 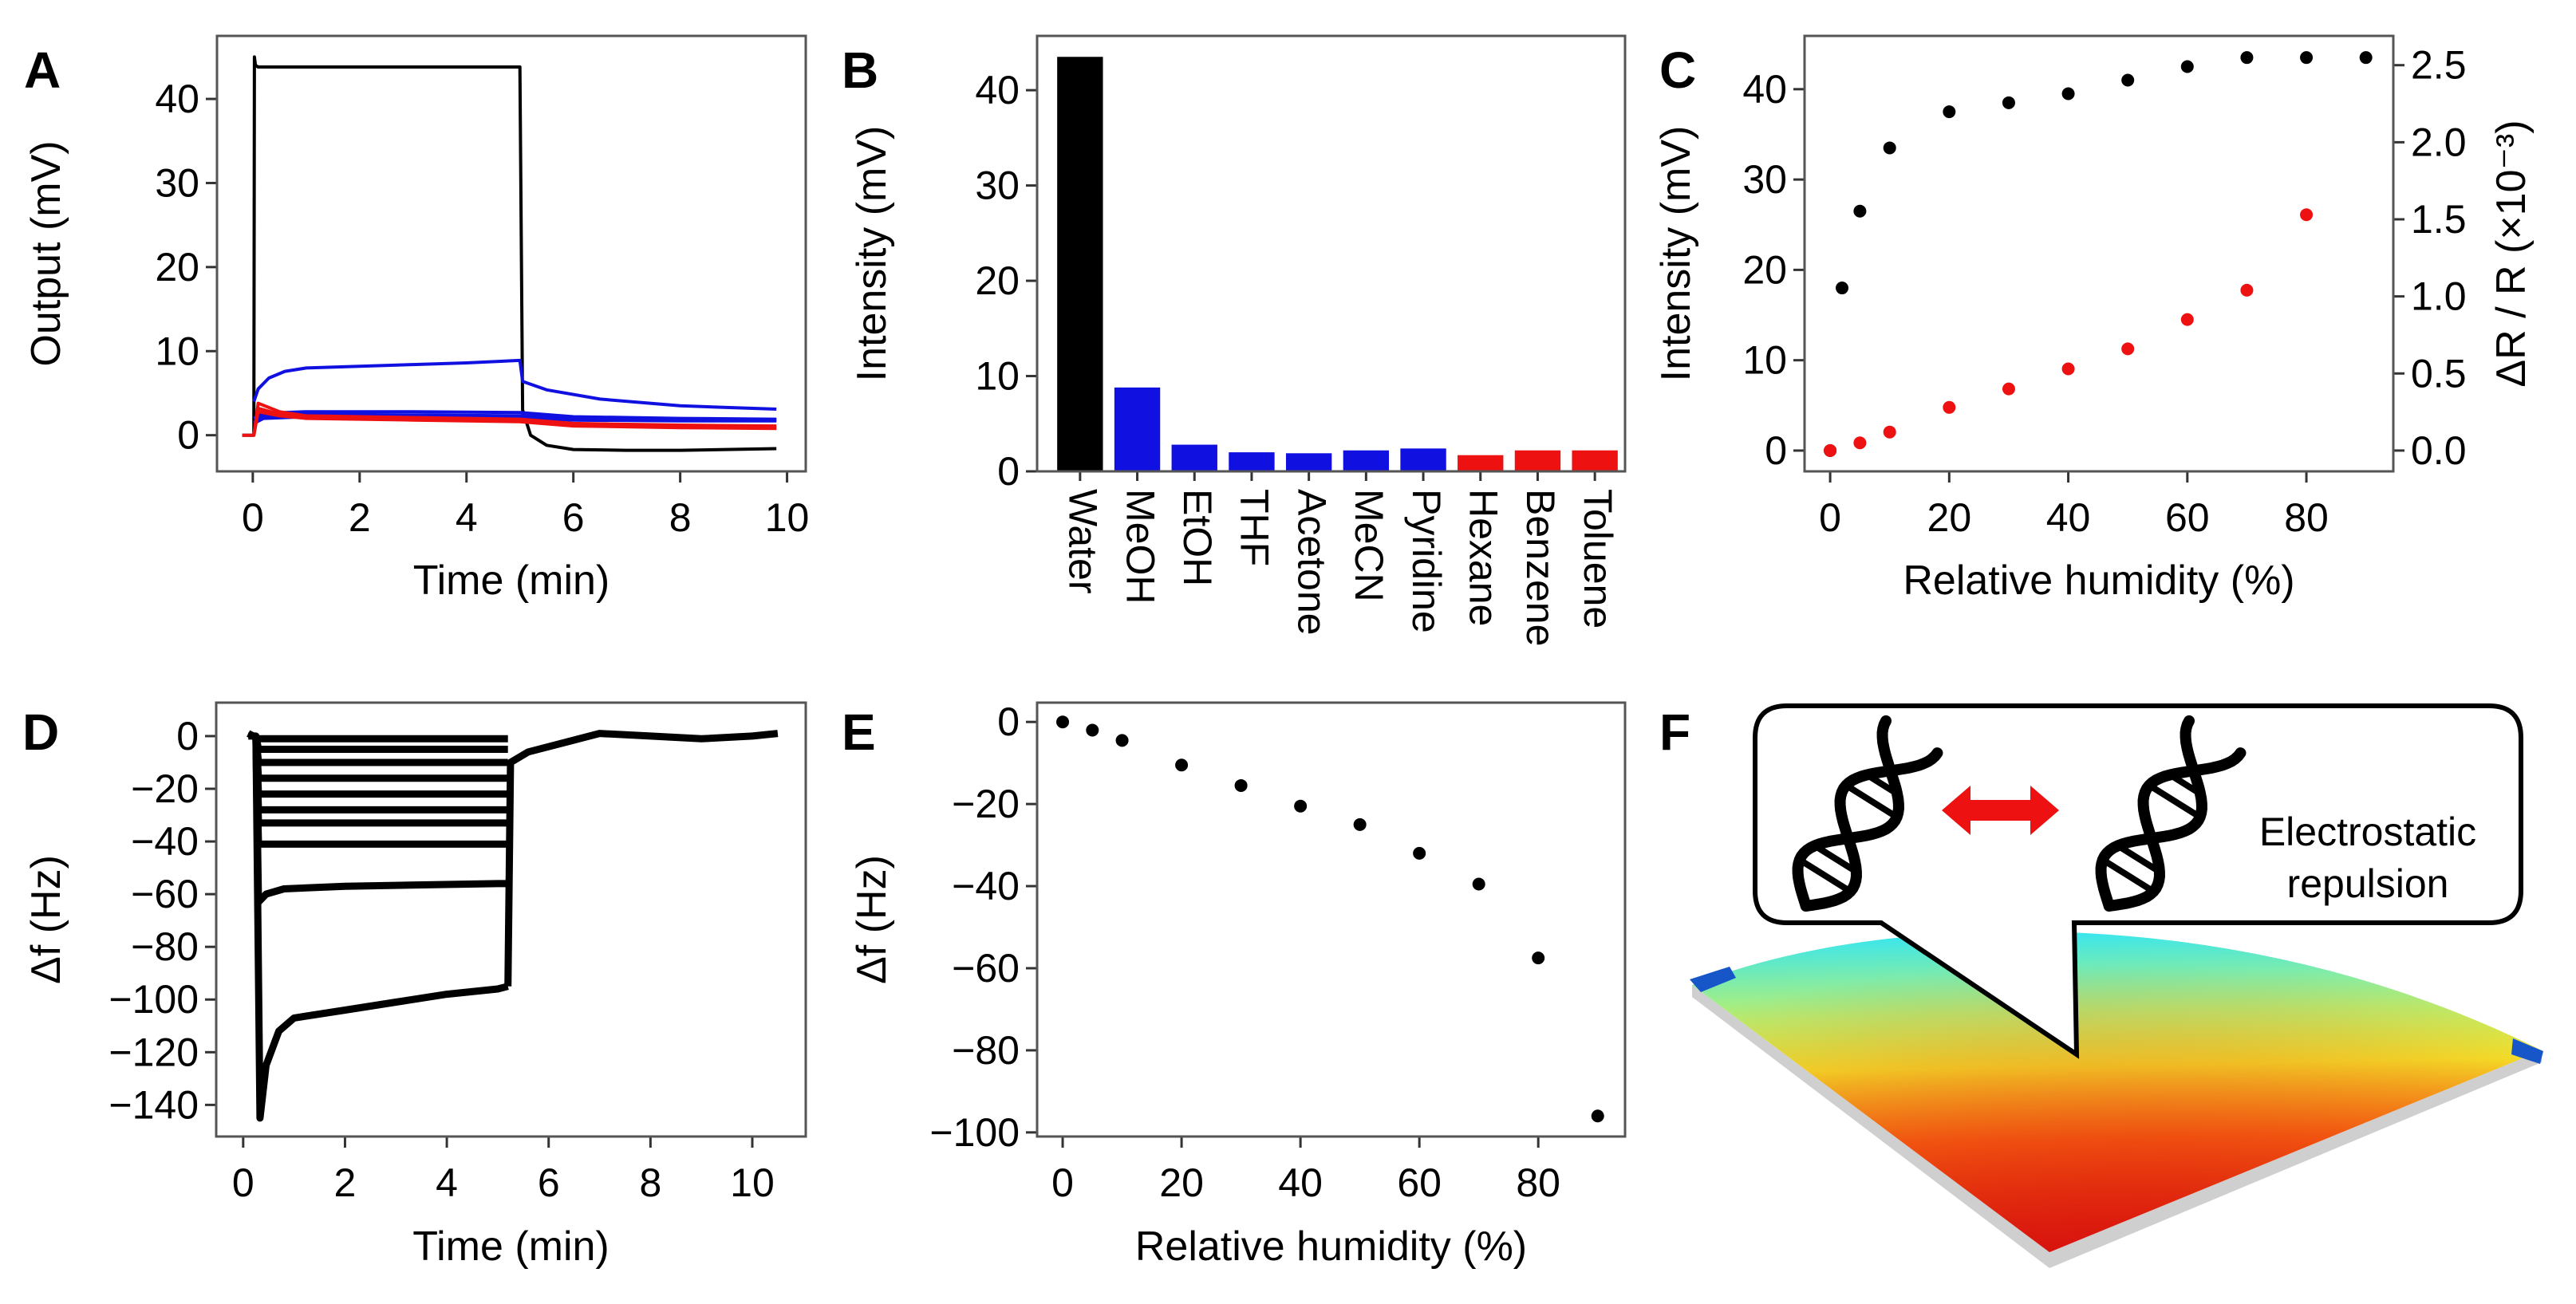 I want to click on series-line-water, so click(x=510, y=253).